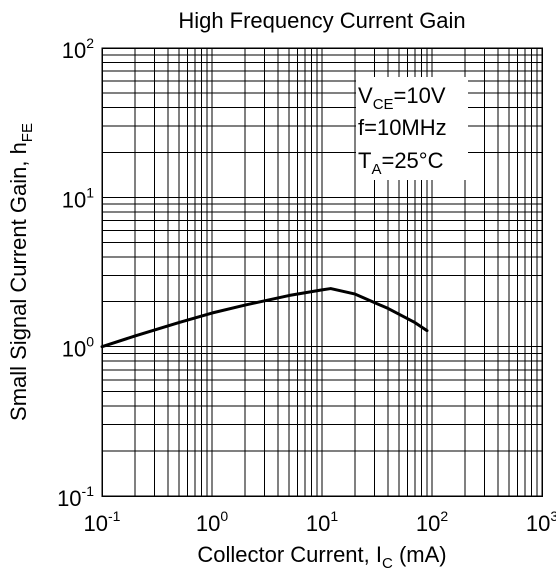  I want to click on x-tick-label: 10⁻¹, so click(102, 522).